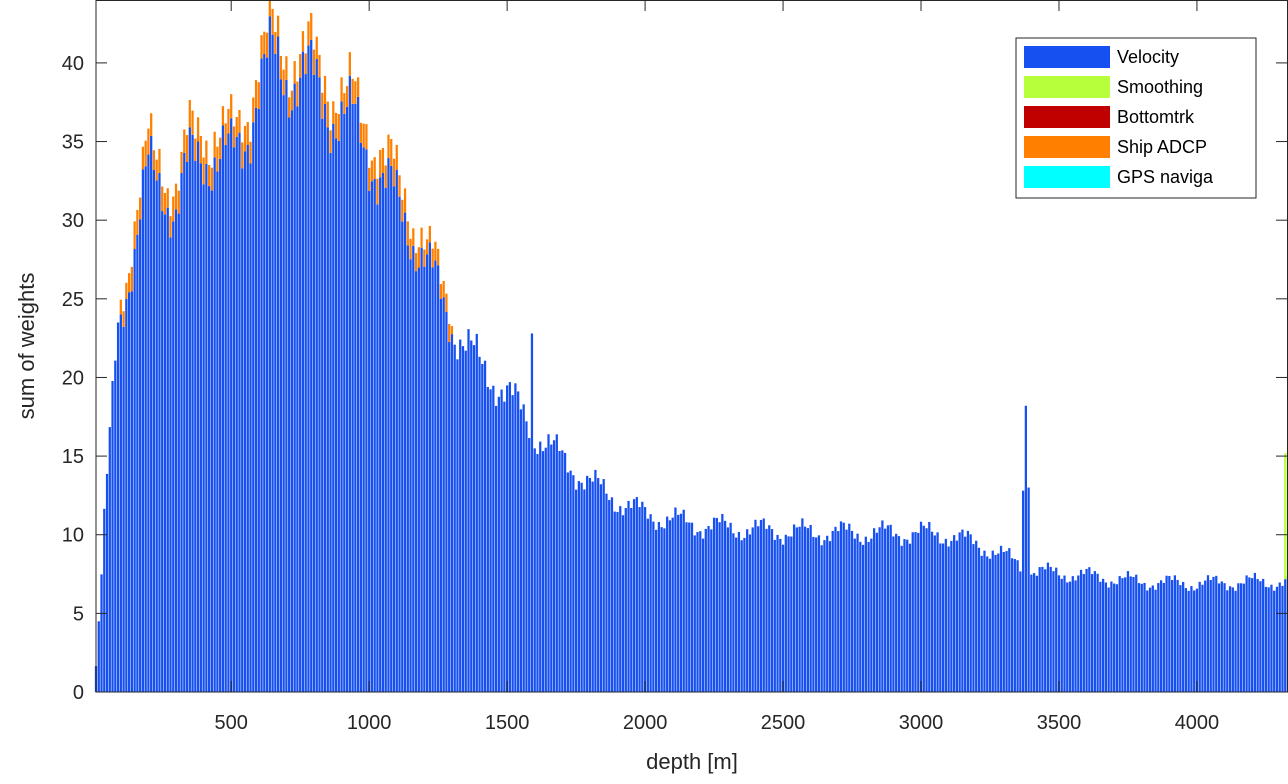 This screenshot has height=784, width=1288. Describe the element at coordinates (1285, 516) in the screenshot. I see `smoothing-bar` at that location.